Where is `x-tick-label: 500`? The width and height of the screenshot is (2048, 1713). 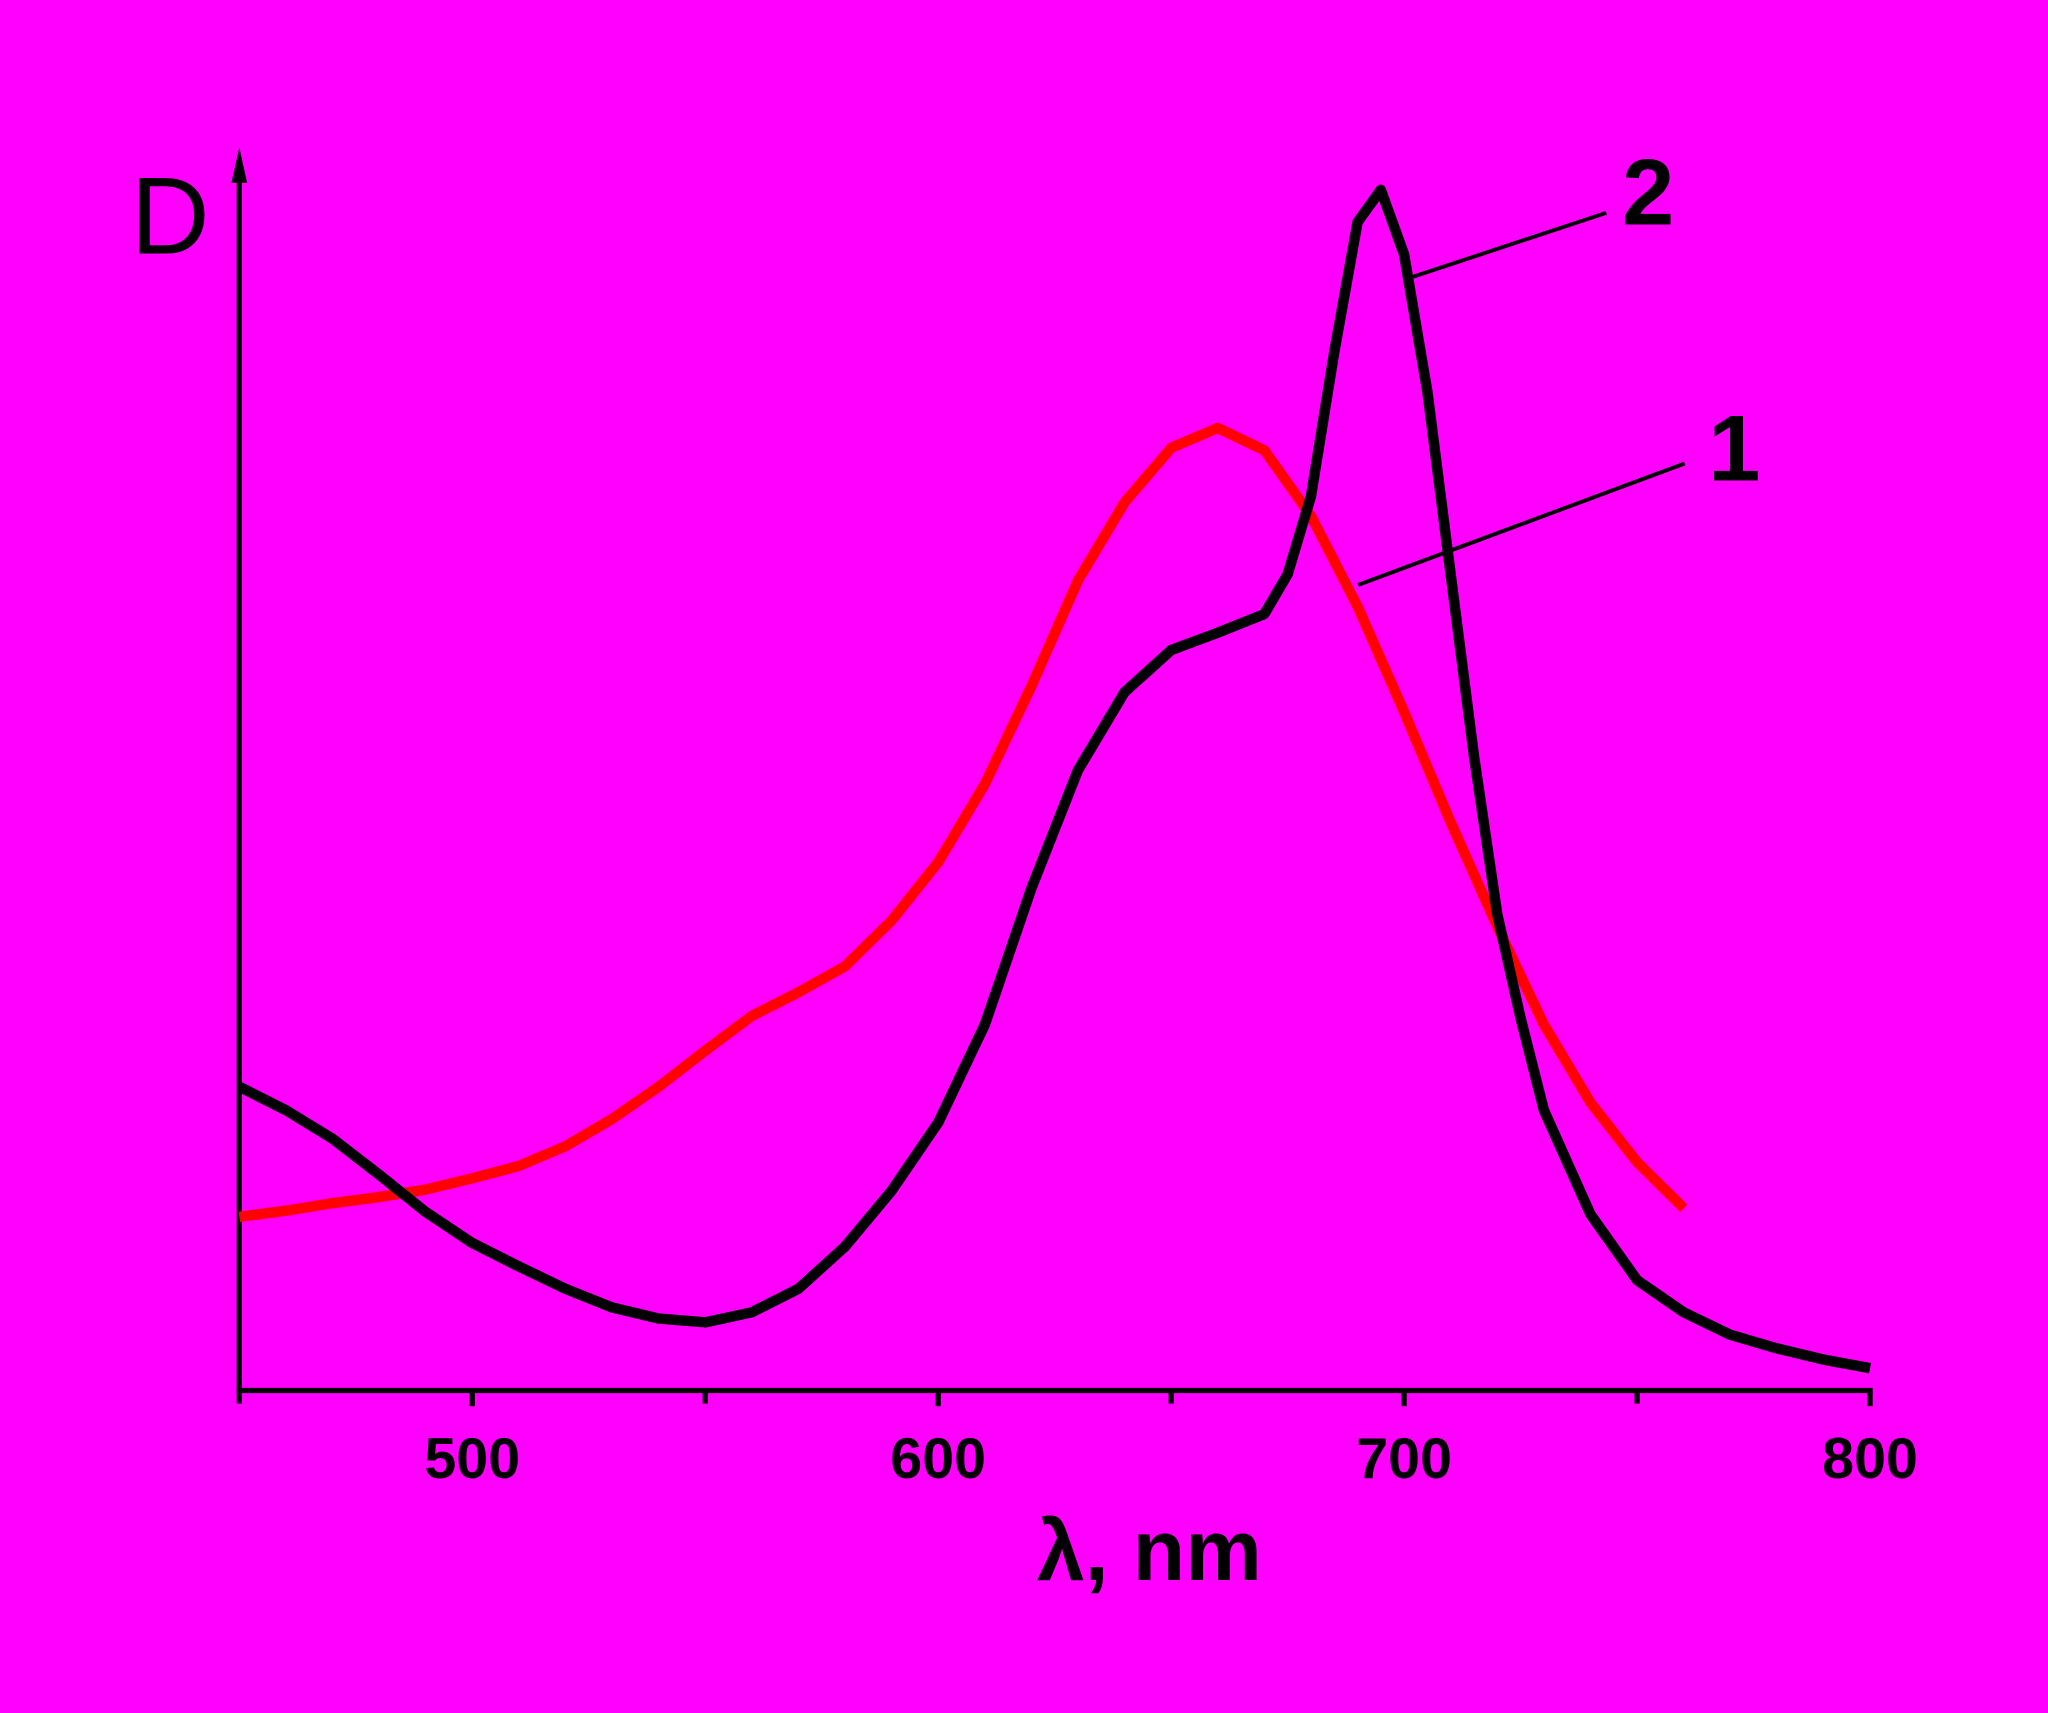 x-tick-label: 500 is located at coordinates (472, 1459).